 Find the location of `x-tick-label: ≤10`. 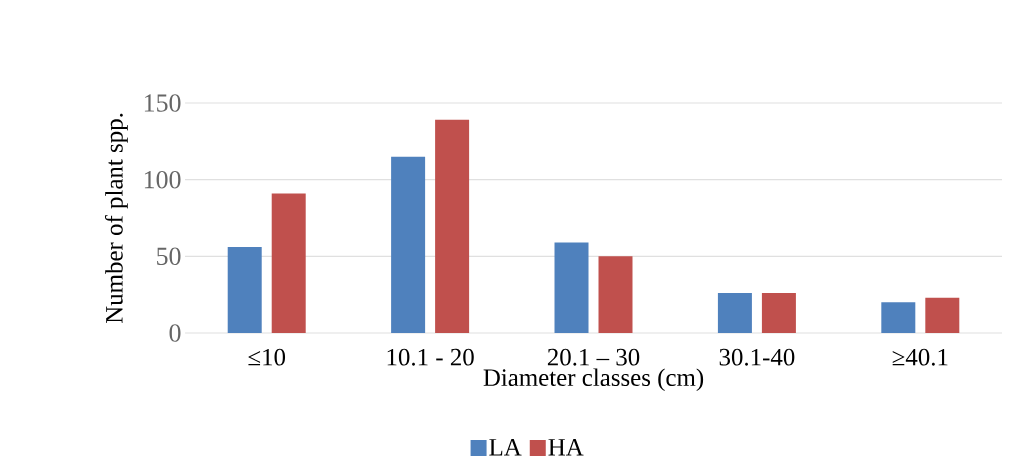

x-tick-label: ≤10 is located at coordinates (267, 357).